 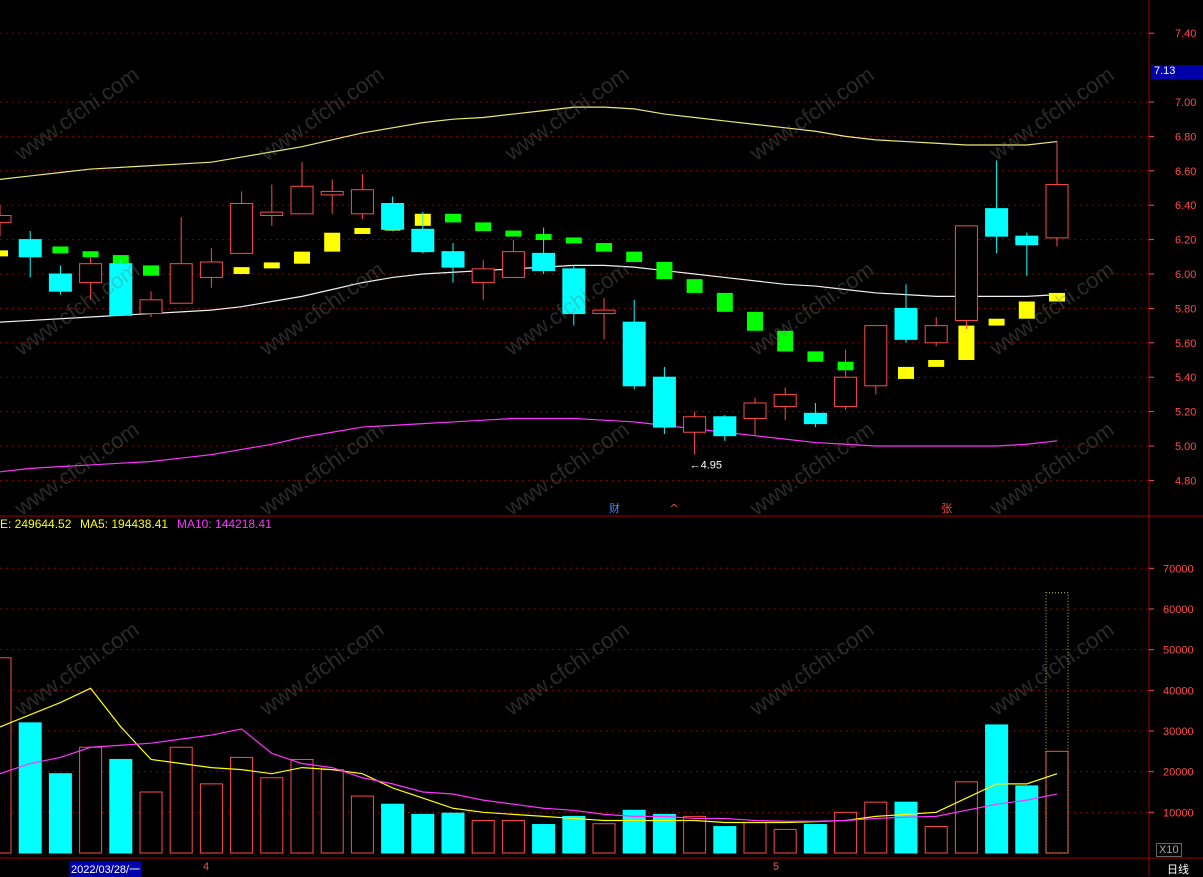 What do you see at coordinates (1185, 172) in the screenshot?
I see `price-tick-label: 6.60` at bounding box center [1185, 172].